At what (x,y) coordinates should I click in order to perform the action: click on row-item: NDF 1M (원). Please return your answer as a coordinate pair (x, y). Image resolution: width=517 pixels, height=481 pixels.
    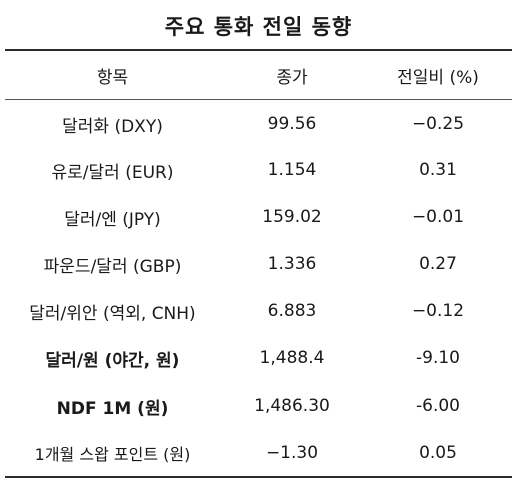
    Looking at the image, I should click on (112, 408).